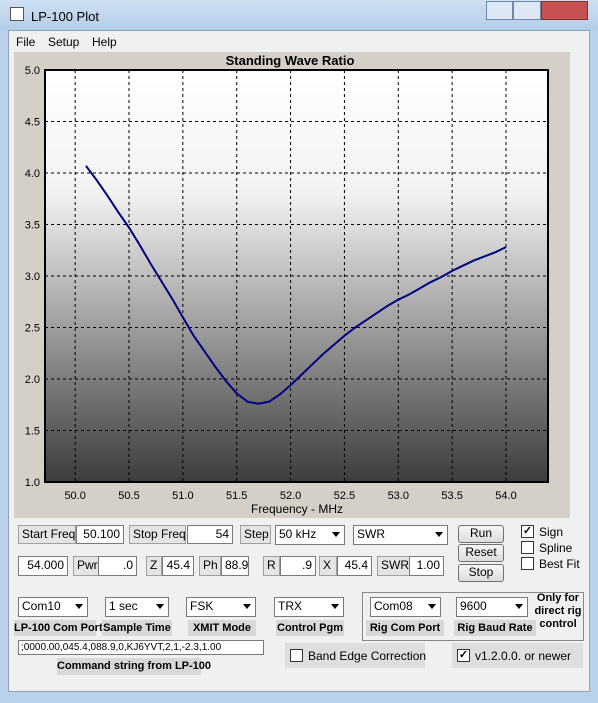  What do you see at coordinates (32, 329) in the screenshot?
I see `y-tick-label: 2.5` at bounding box center [32, 329].